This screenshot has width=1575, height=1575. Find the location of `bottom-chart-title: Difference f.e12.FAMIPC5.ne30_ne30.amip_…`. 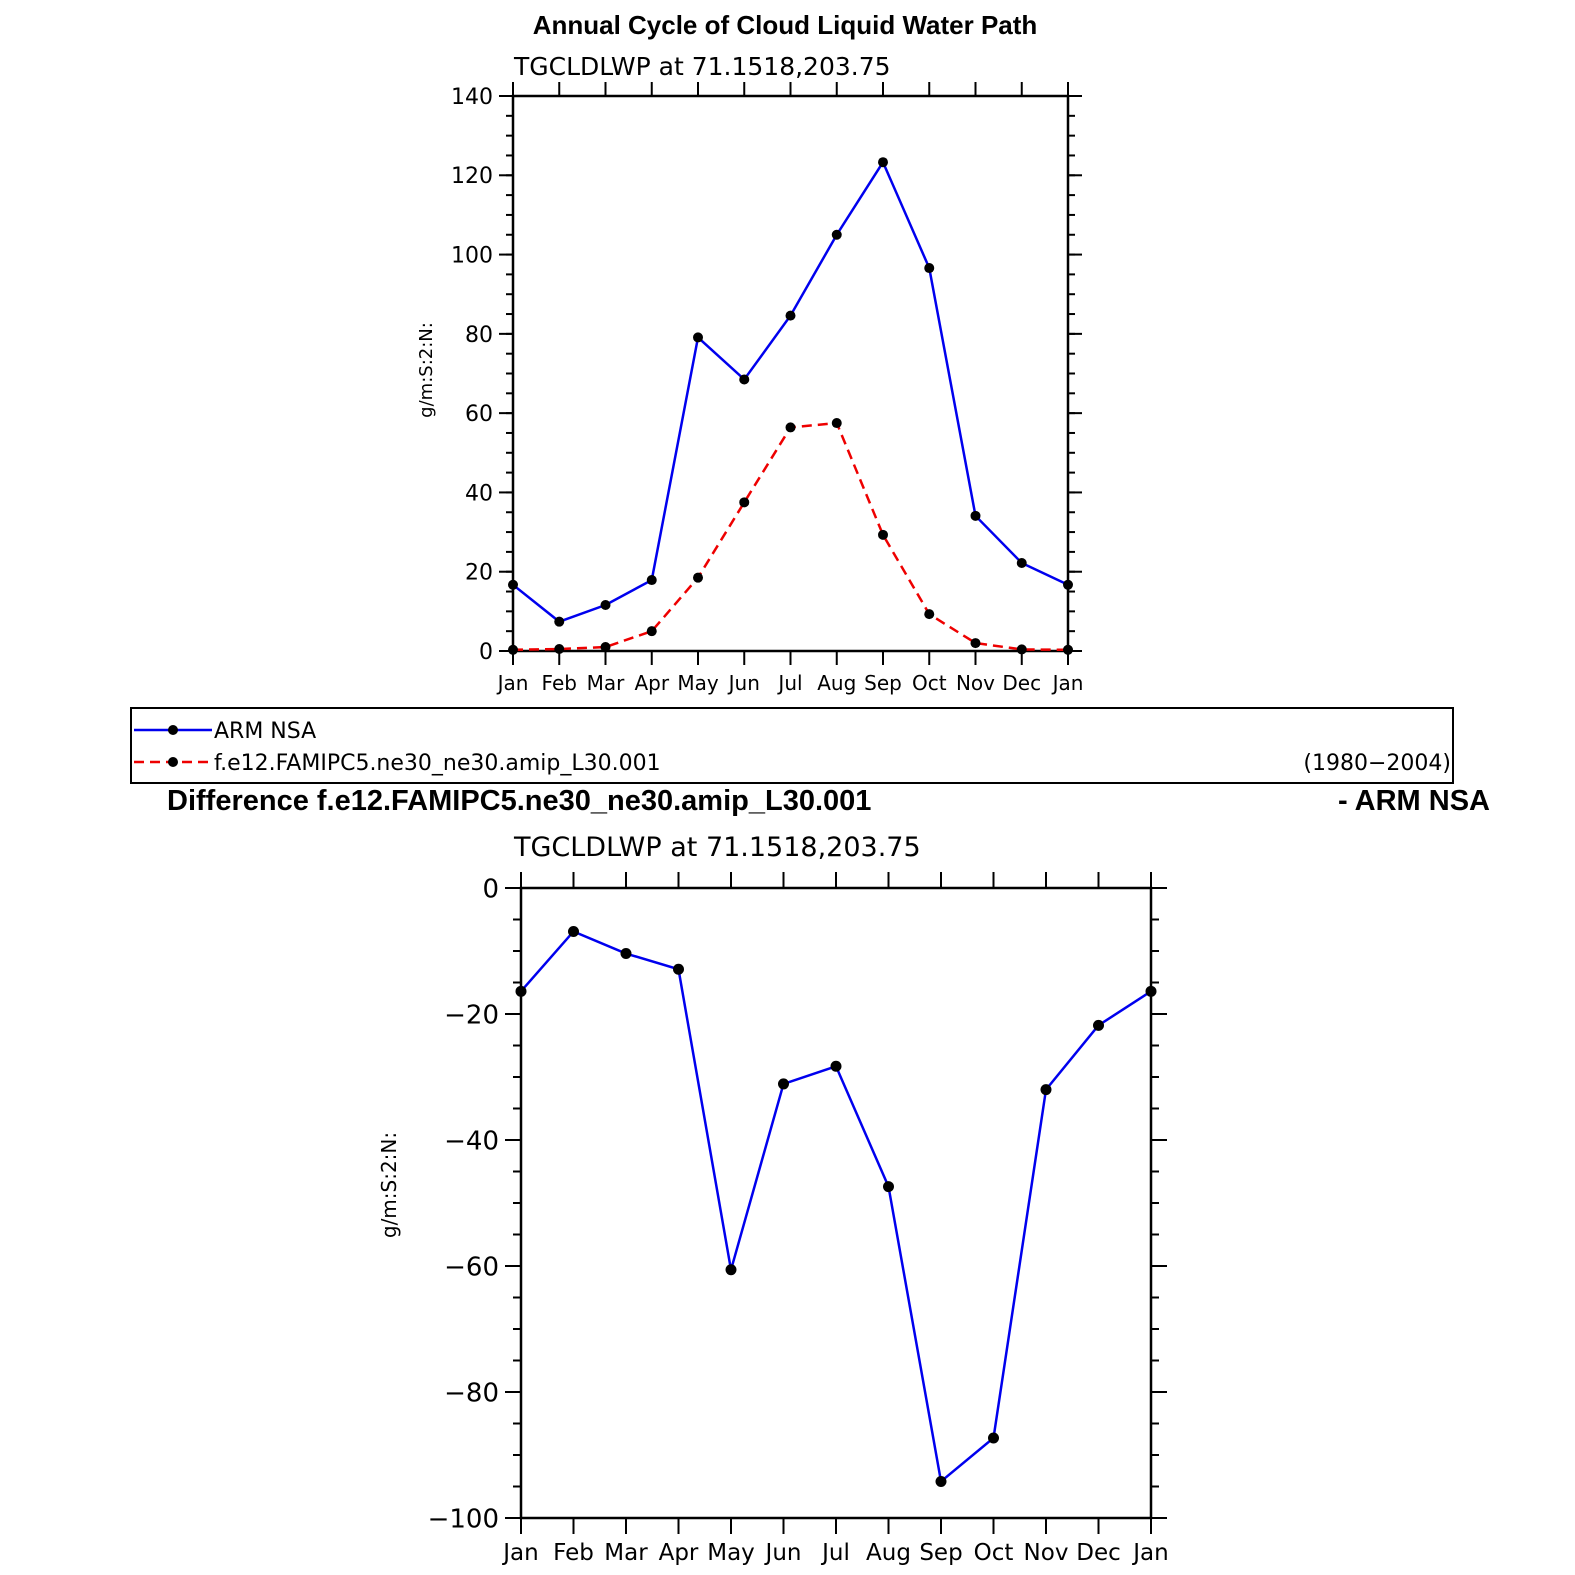

bottom-chart-title: Difference f.e12.FAMIPC5.ne30_ne30.amip_… is located at coordinates (519, 801).